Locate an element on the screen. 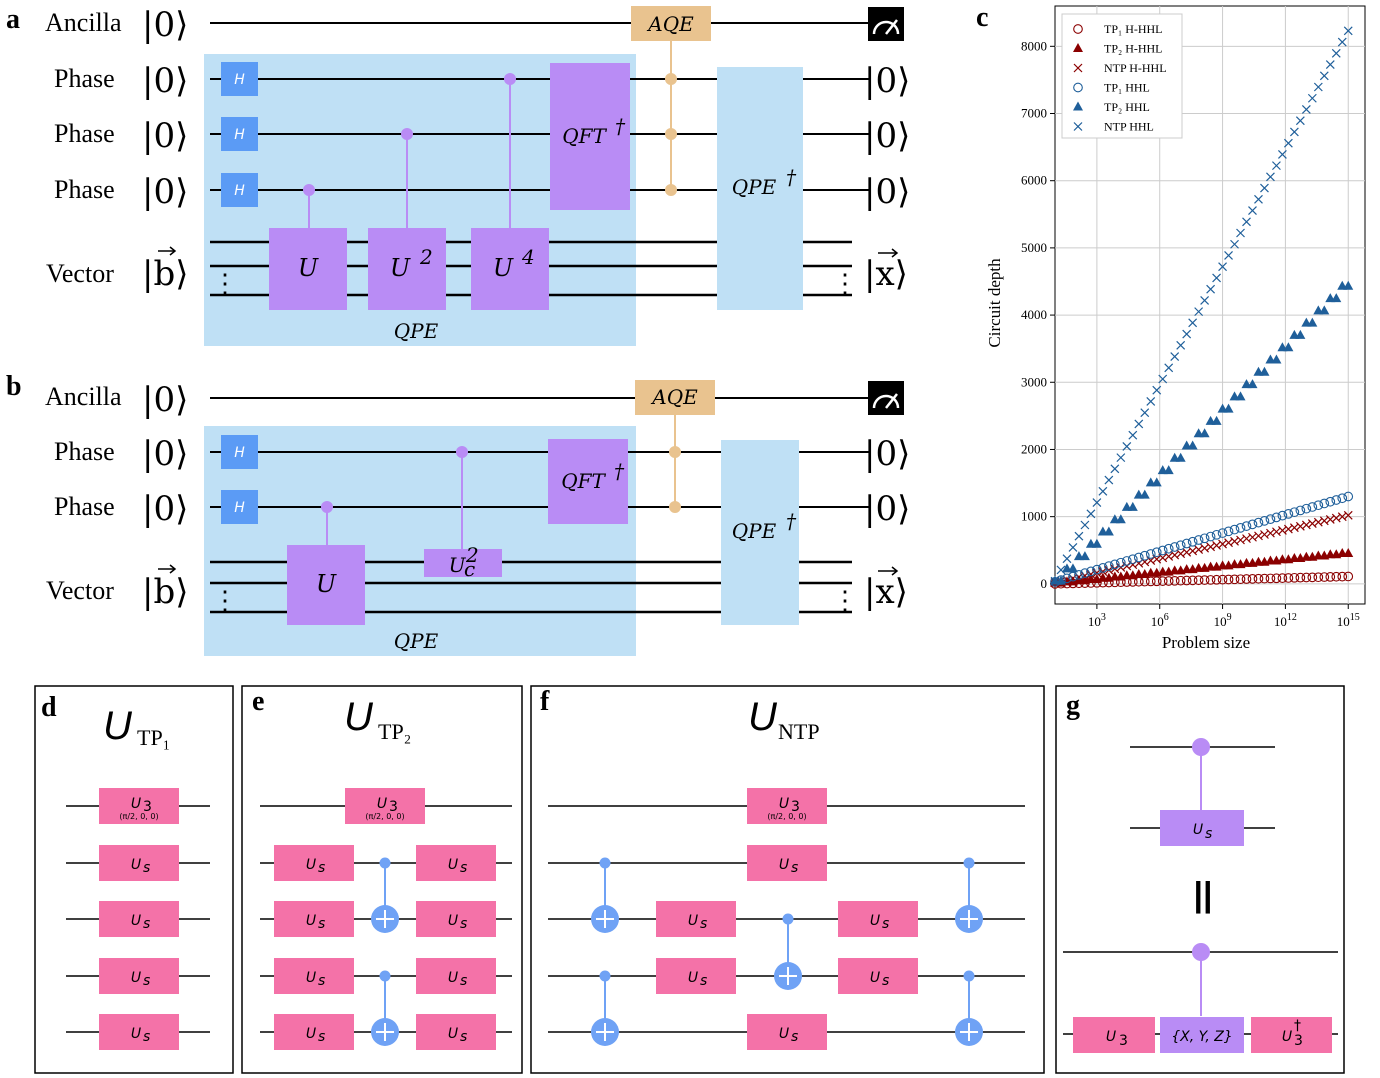  panel-label-c: c is located at coordinates (982, 17).